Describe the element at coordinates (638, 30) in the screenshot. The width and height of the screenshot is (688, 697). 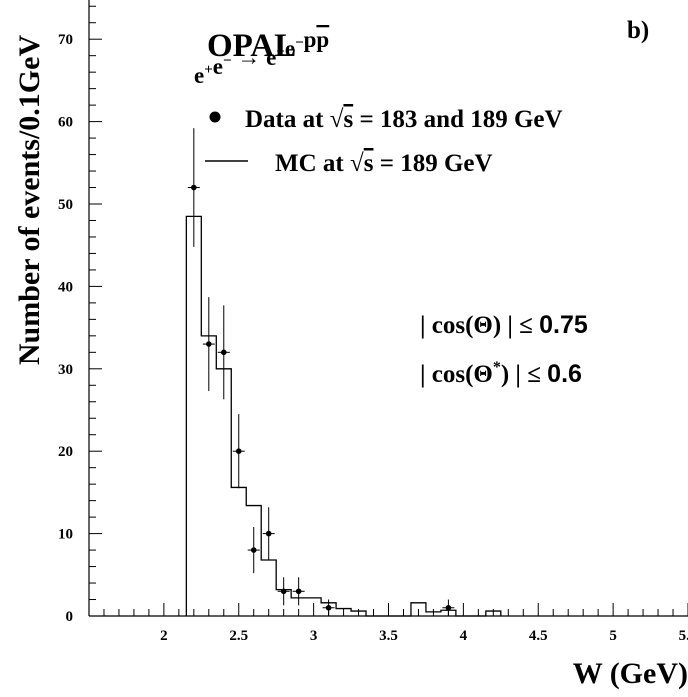
I see `panel-label: b)` at that location.